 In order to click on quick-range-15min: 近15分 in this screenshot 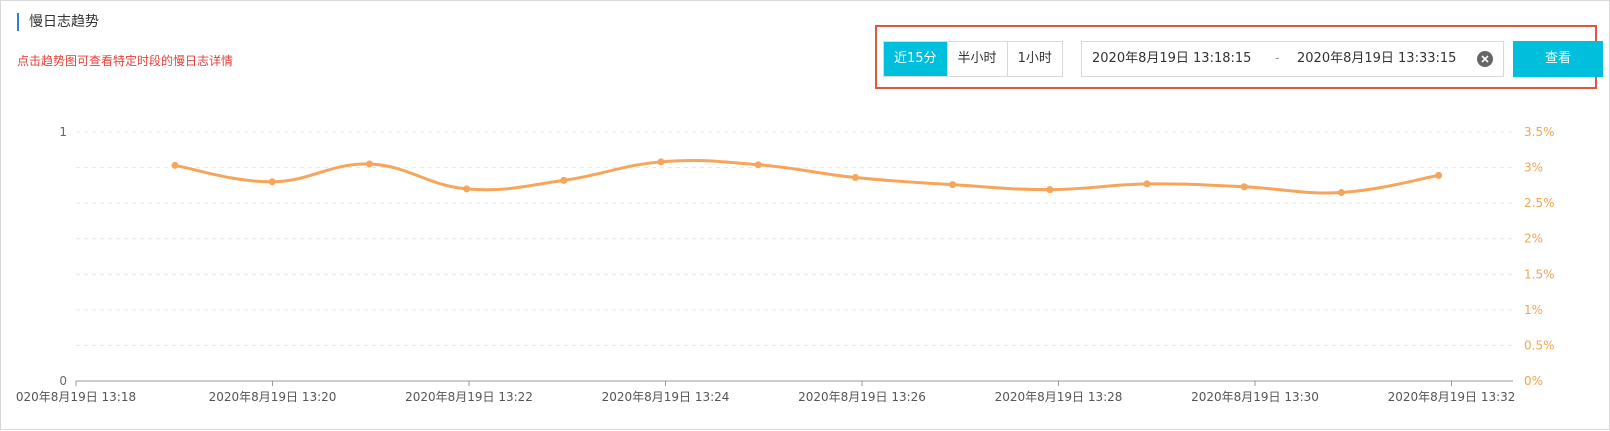, I will do `click(916, 59)`.